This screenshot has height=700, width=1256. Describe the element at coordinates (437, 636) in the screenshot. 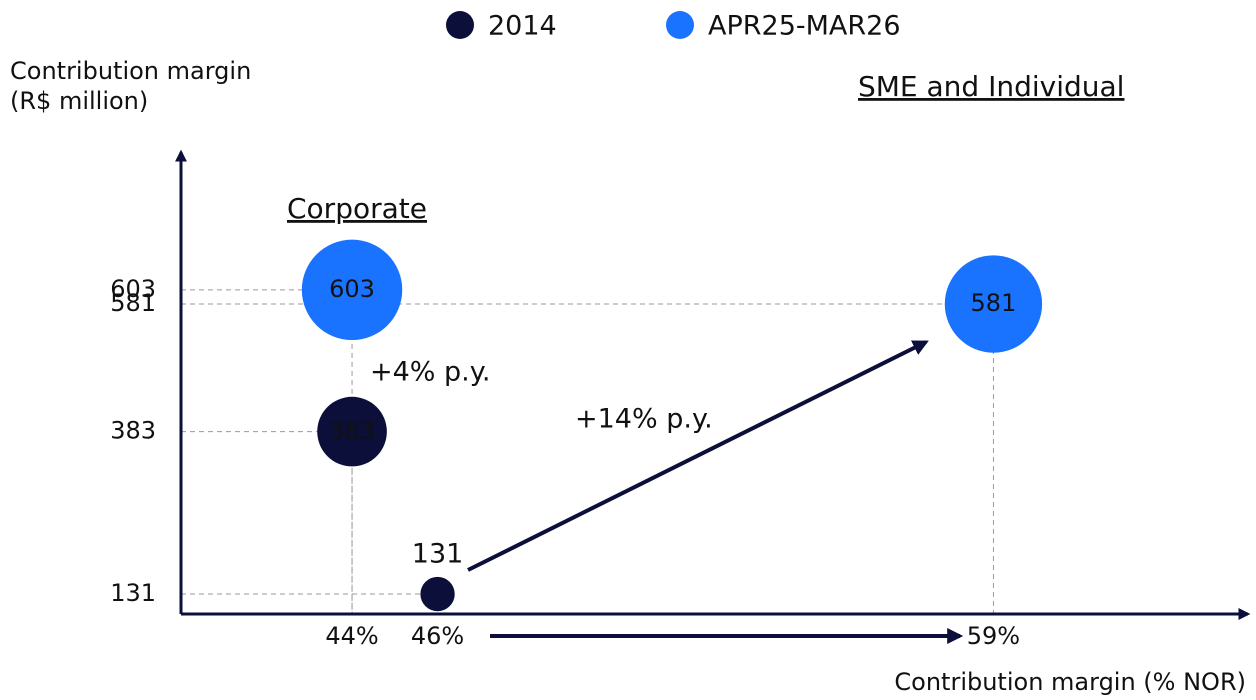

I see `x-tick-label: 46%` at that location.